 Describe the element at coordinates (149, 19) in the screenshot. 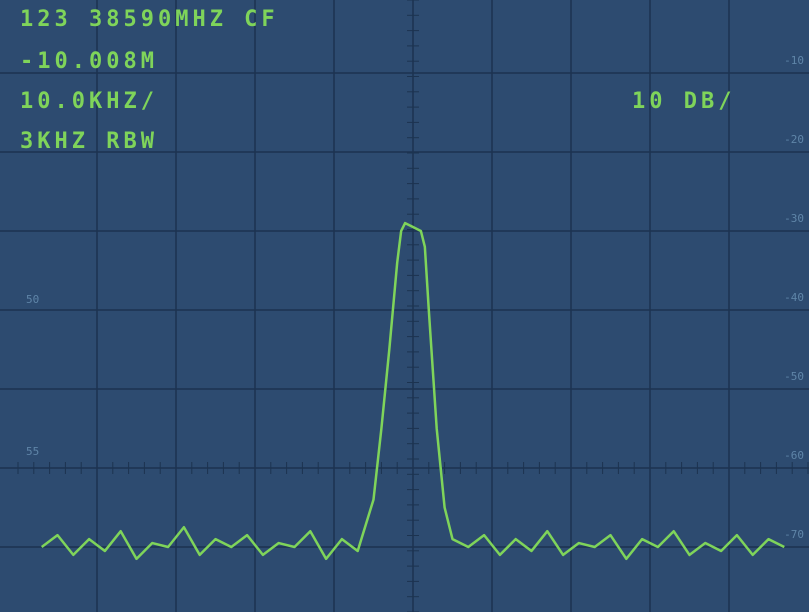

I see `center-frequency: 123 38590MHZ CF` at that location.